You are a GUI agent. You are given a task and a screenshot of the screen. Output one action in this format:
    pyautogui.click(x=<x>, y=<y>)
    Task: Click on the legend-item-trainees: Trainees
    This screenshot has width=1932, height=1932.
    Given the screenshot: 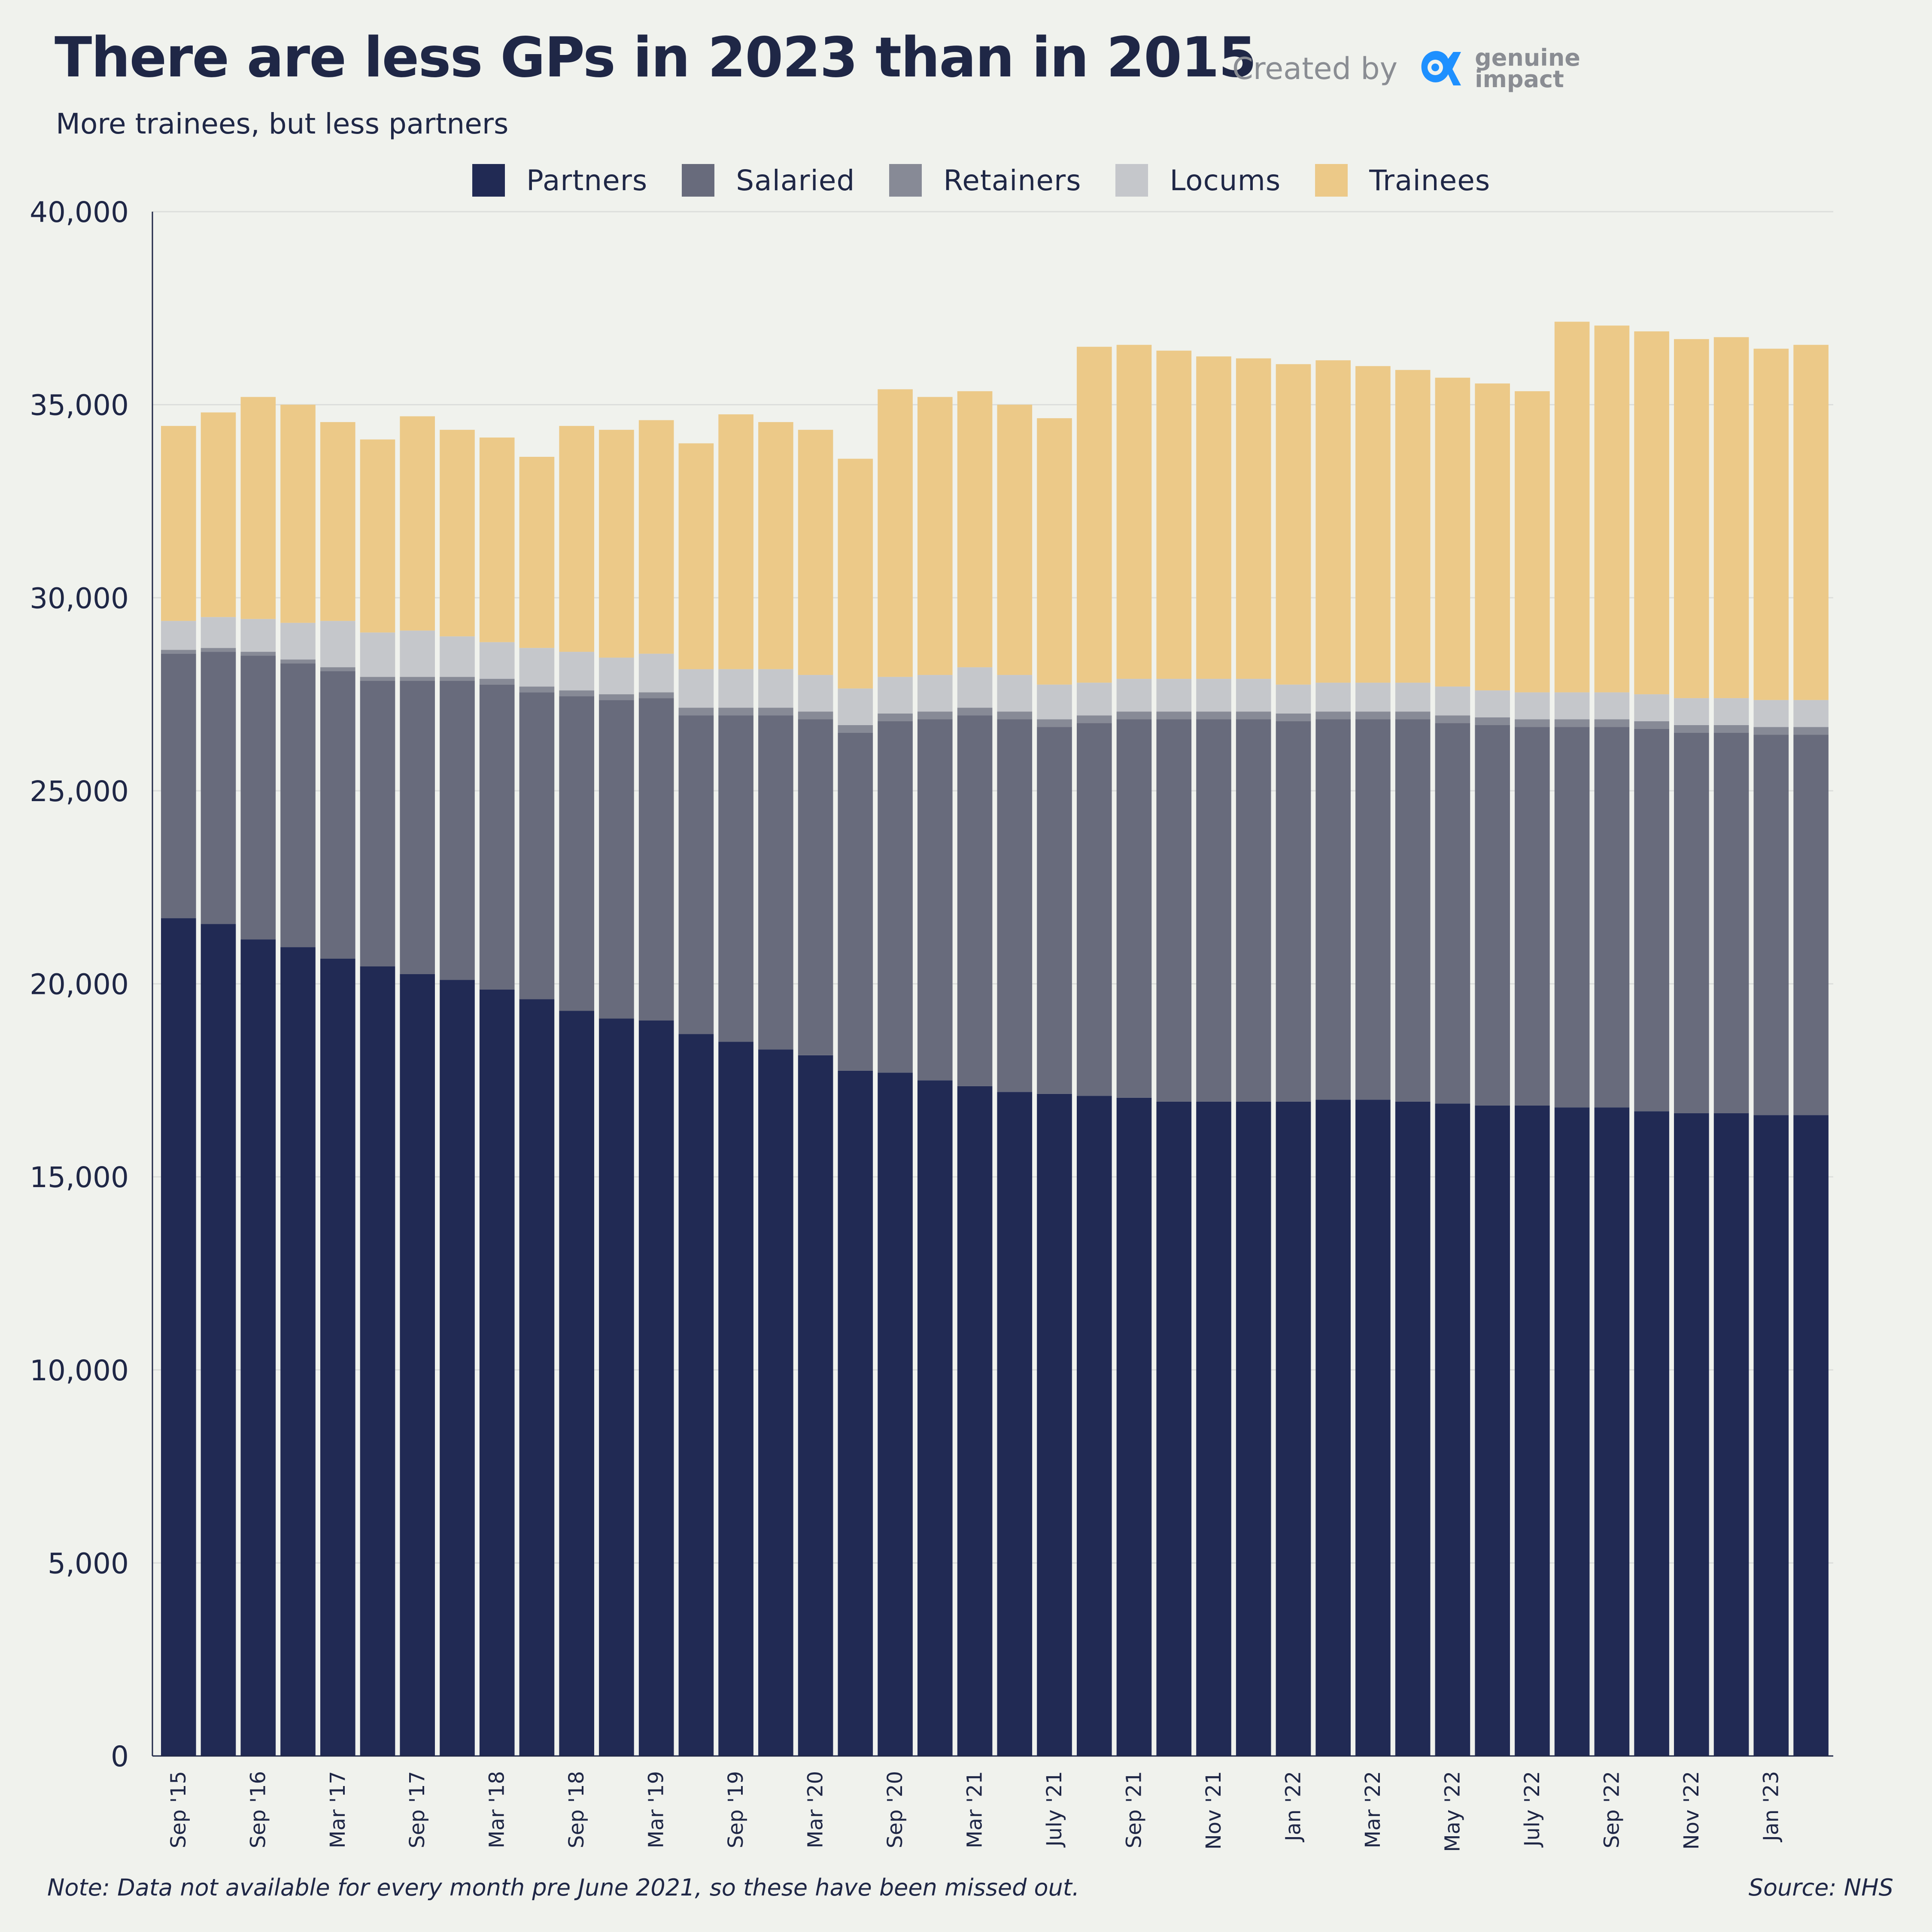 What is the action you would take?
    pyautogui.click(x=1402, y=180)
    